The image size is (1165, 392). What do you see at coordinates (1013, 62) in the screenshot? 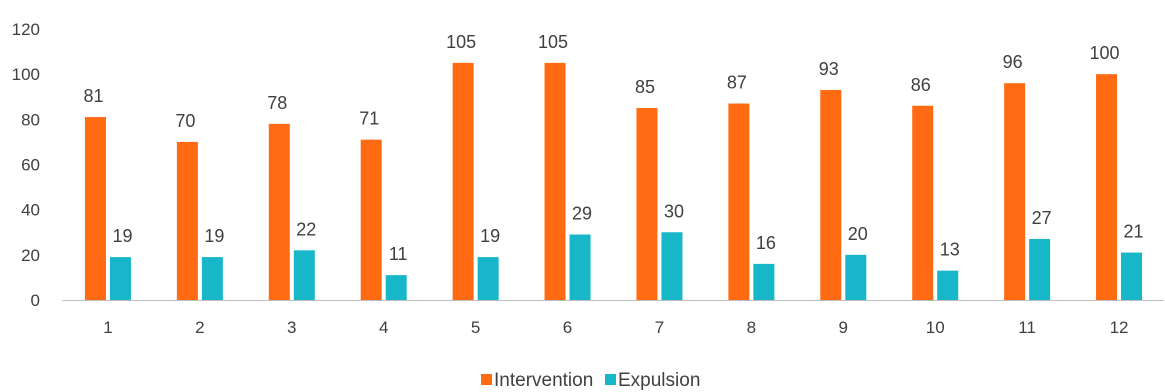
I see `data-label-intervention: 96` at bounding box center [1013, 62].